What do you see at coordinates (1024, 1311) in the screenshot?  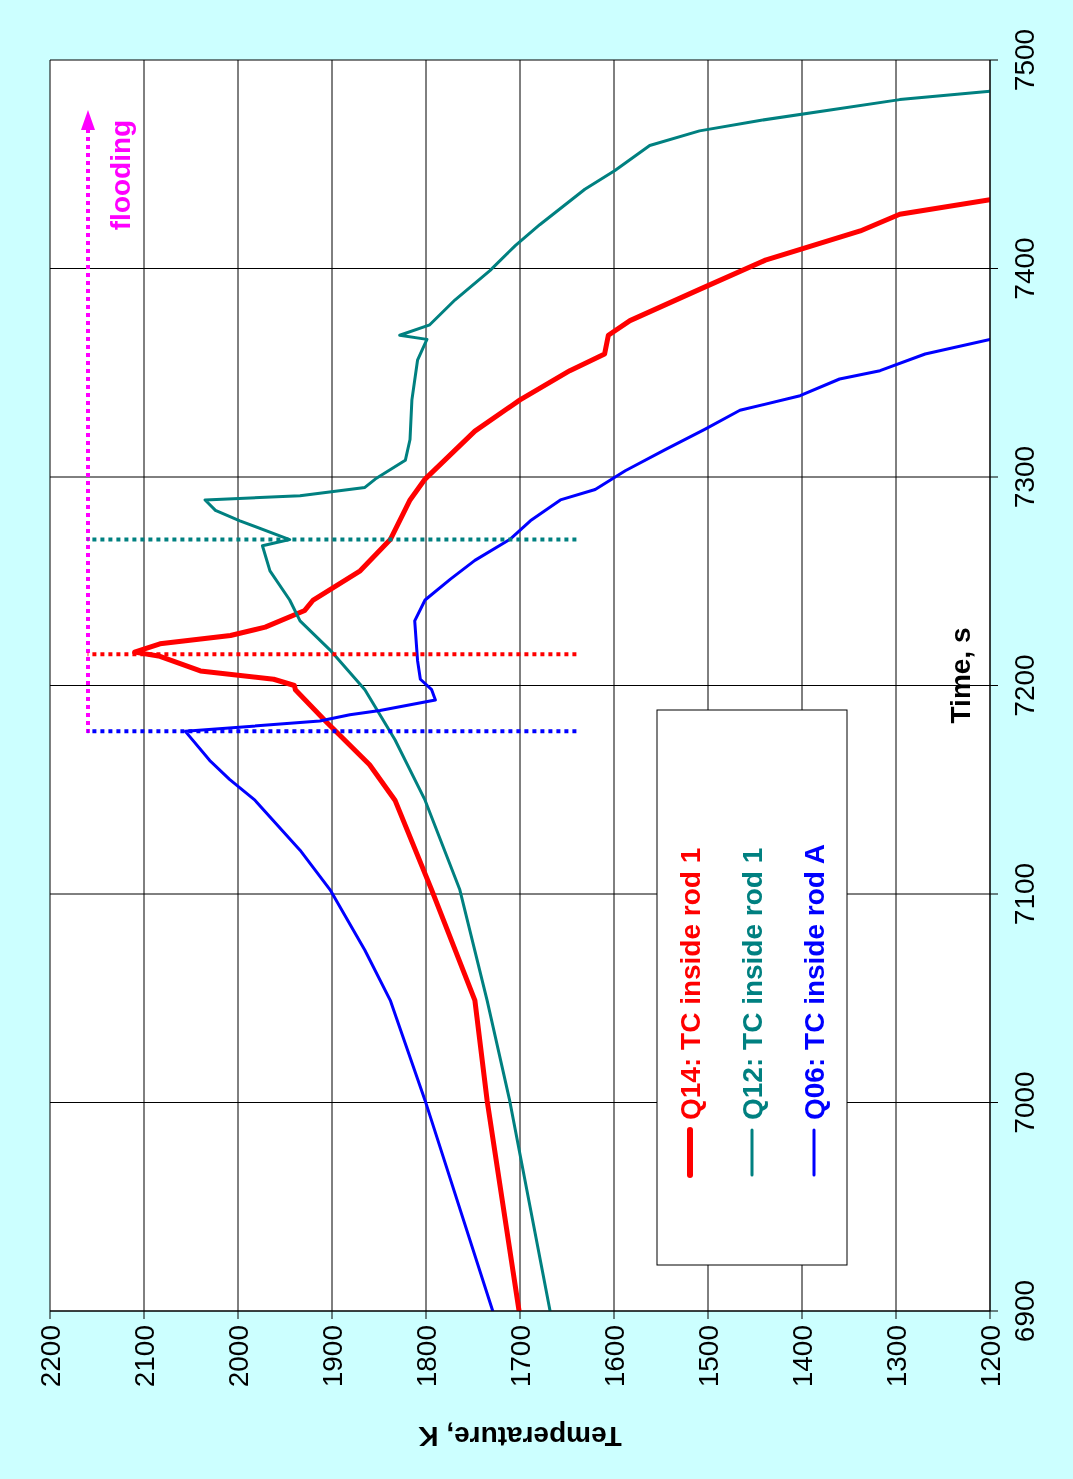 I see `y-tick-label: 6900` at bounding box center [1024, 1311].